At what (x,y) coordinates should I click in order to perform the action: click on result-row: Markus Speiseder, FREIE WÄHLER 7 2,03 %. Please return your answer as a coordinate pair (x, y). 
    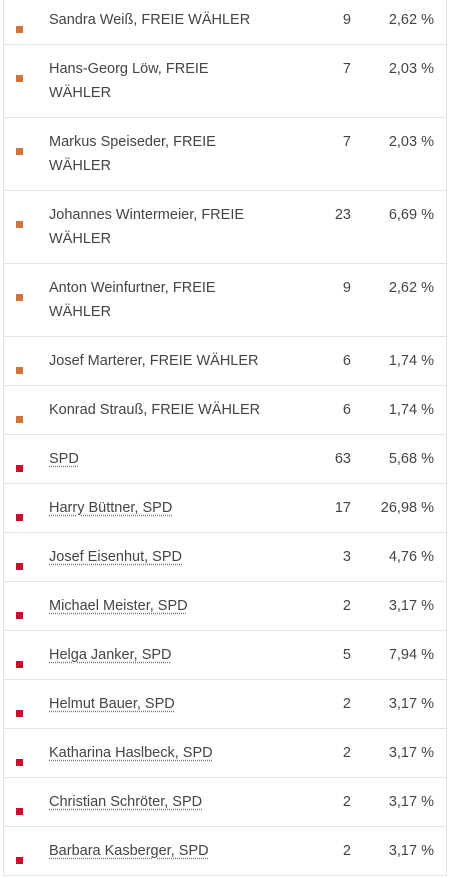
    Looking at the image, I should click on (225, 154).